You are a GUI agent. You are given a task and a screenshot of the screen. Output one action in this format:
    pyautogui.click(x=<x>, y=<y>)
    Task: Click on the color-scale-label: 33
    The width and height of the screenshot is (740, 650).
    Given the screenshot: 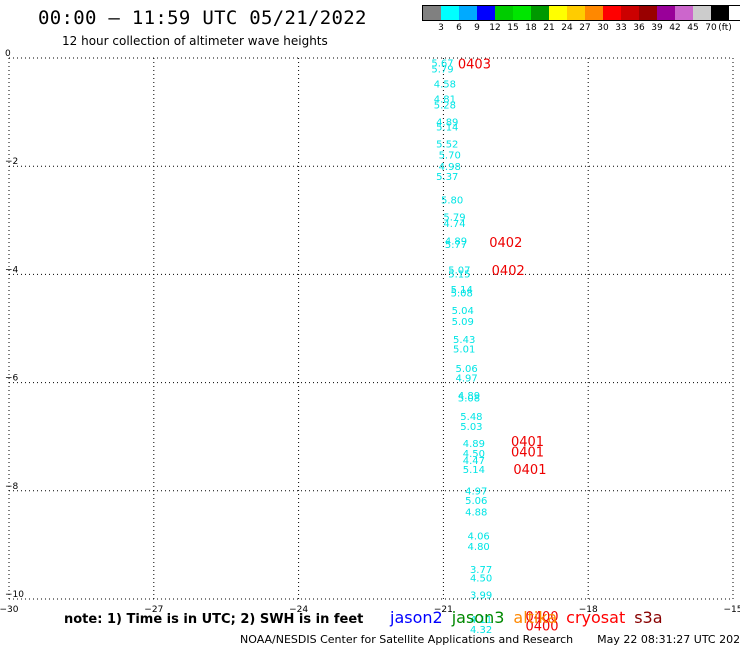 What is the action you would take?
    pyautogui.click(x=621, y=28)
    